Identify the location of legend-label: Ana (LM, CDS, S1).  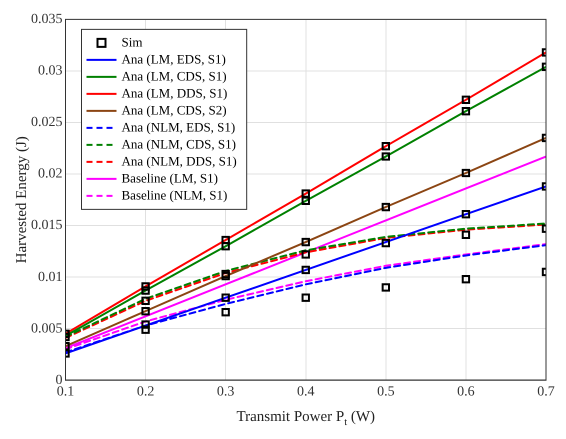
(174, 76).